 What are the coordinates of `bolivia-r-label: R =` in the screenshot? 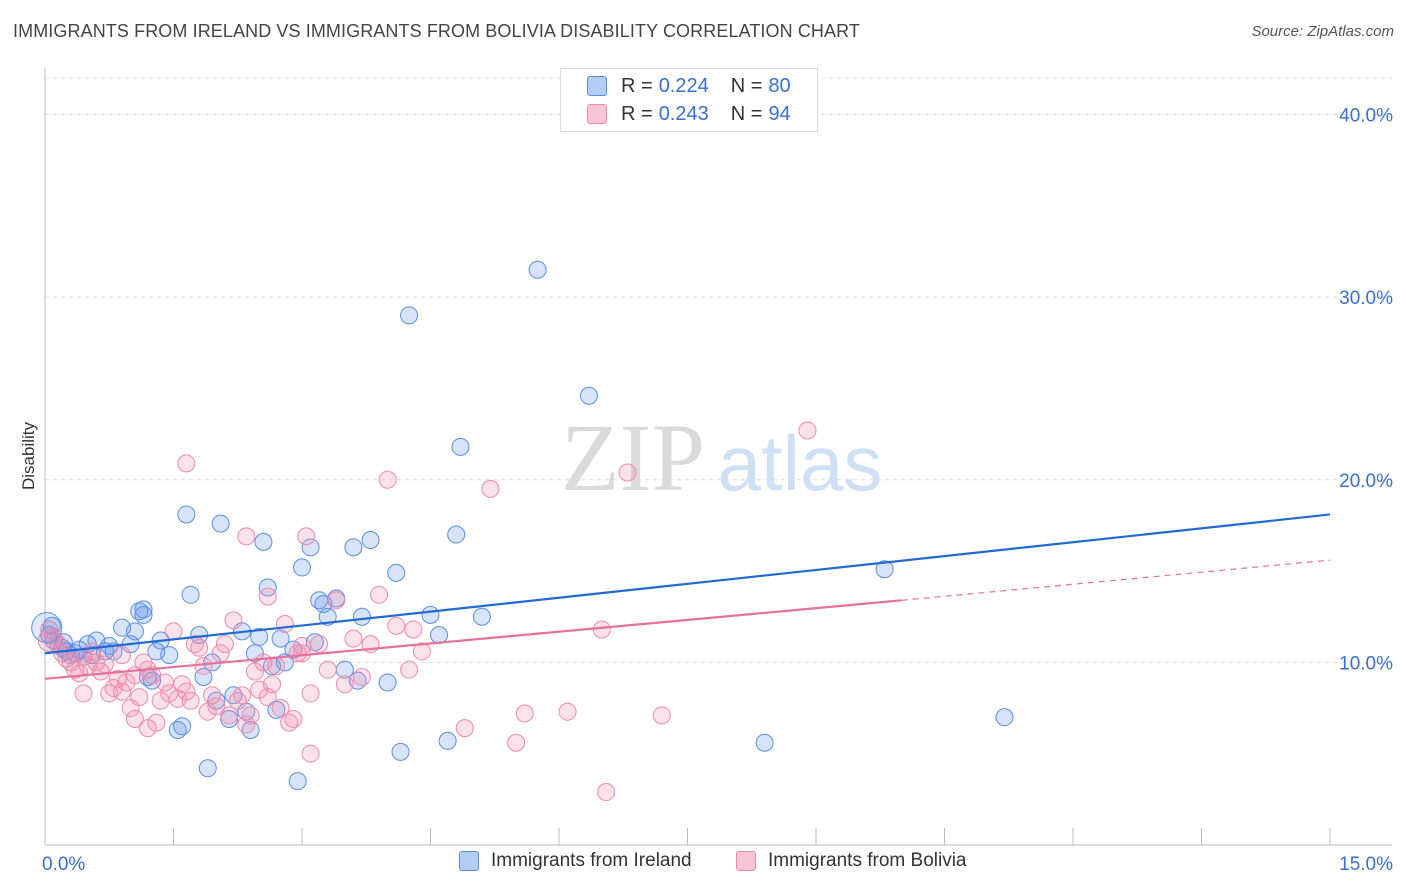 It's located at (637, 113).